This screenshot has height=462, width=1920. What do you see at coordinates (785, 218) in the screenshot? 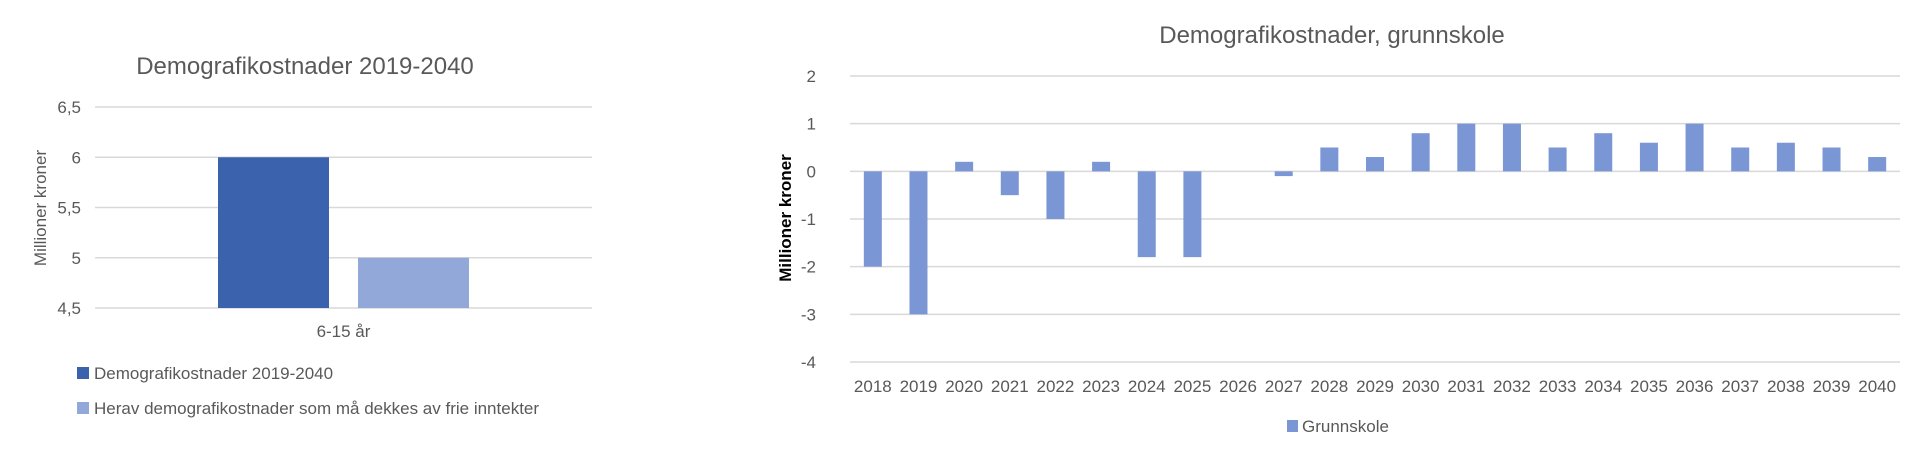
I see `right-chart-y-axis-label: Millioner kroner` at bounding box center [785, 218].